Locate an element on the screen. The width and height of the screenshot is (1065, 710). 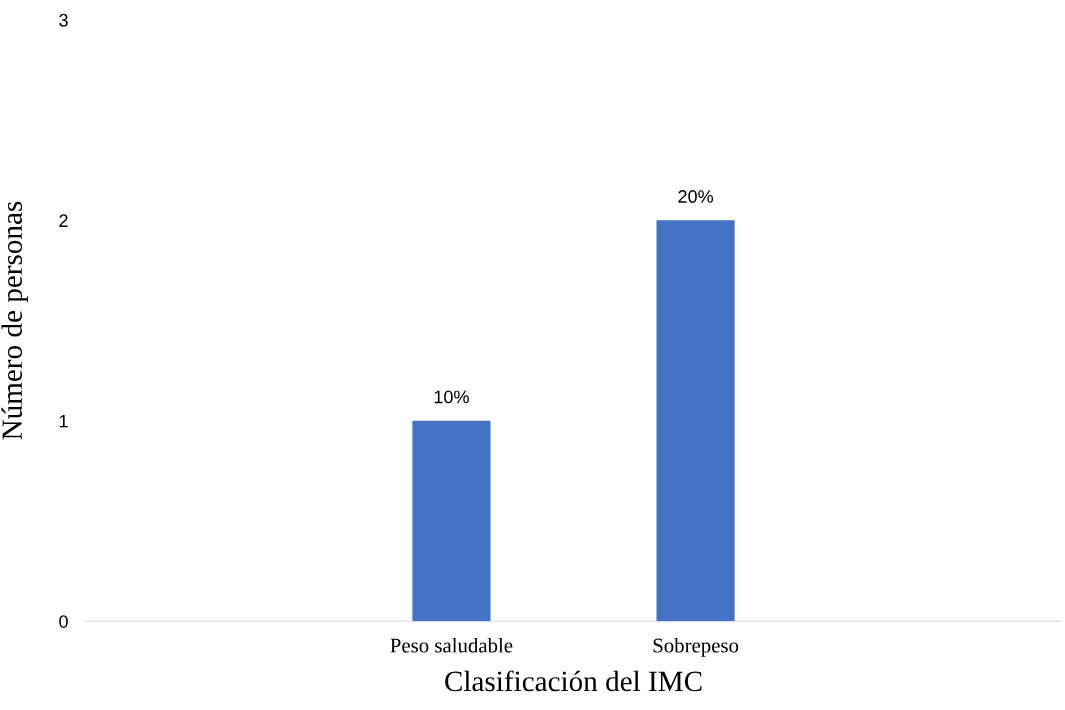
x-axis-title: Clasificación del IMC is located at coordinates (573, 681).